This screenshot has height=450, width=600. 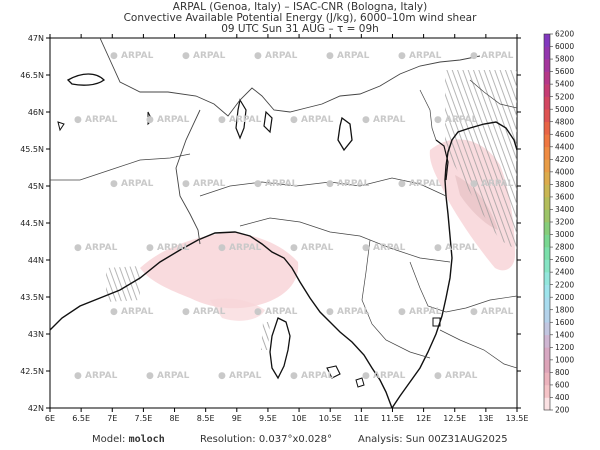 I want to click on lat-label: 46.5N, so click(x=32, y=75).